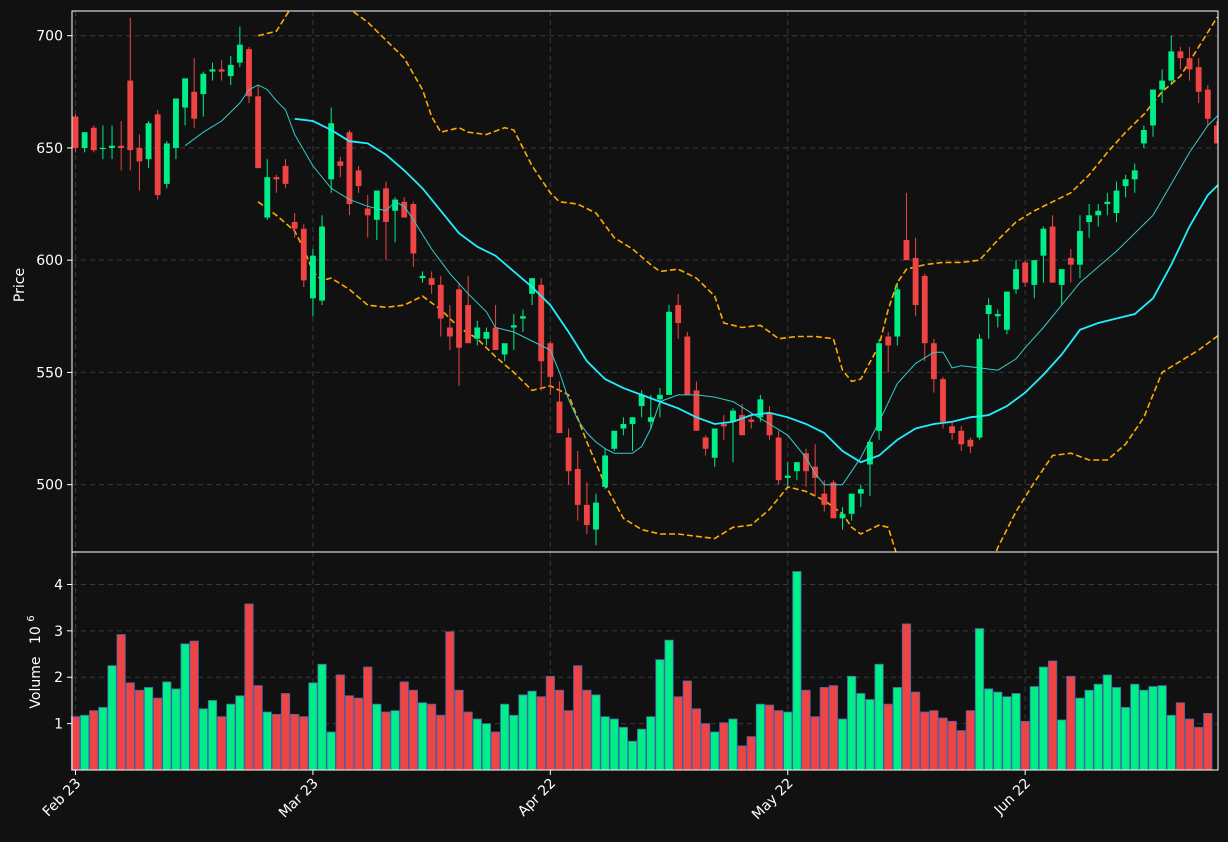 This screenshot has height=842, width=1228. What do you see at coordinates (49, 261) in the screenshot?
I see `price-tick-label: 600` at bounding box center [49, 261].